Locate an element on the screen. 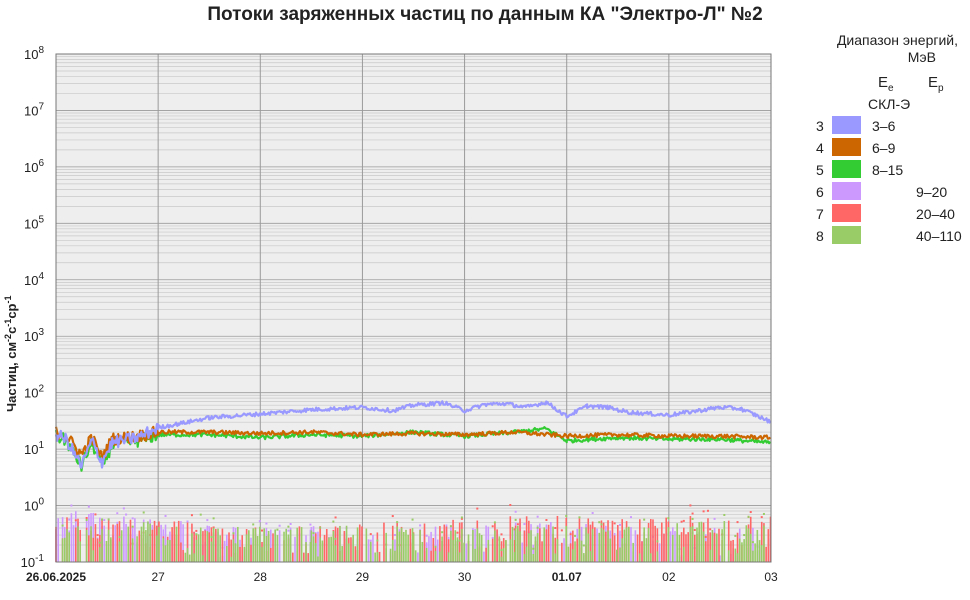 This screenshot has height=600, width=970. legend-entry-ch8: 8 40–110 is located at coordinates (889, 236).